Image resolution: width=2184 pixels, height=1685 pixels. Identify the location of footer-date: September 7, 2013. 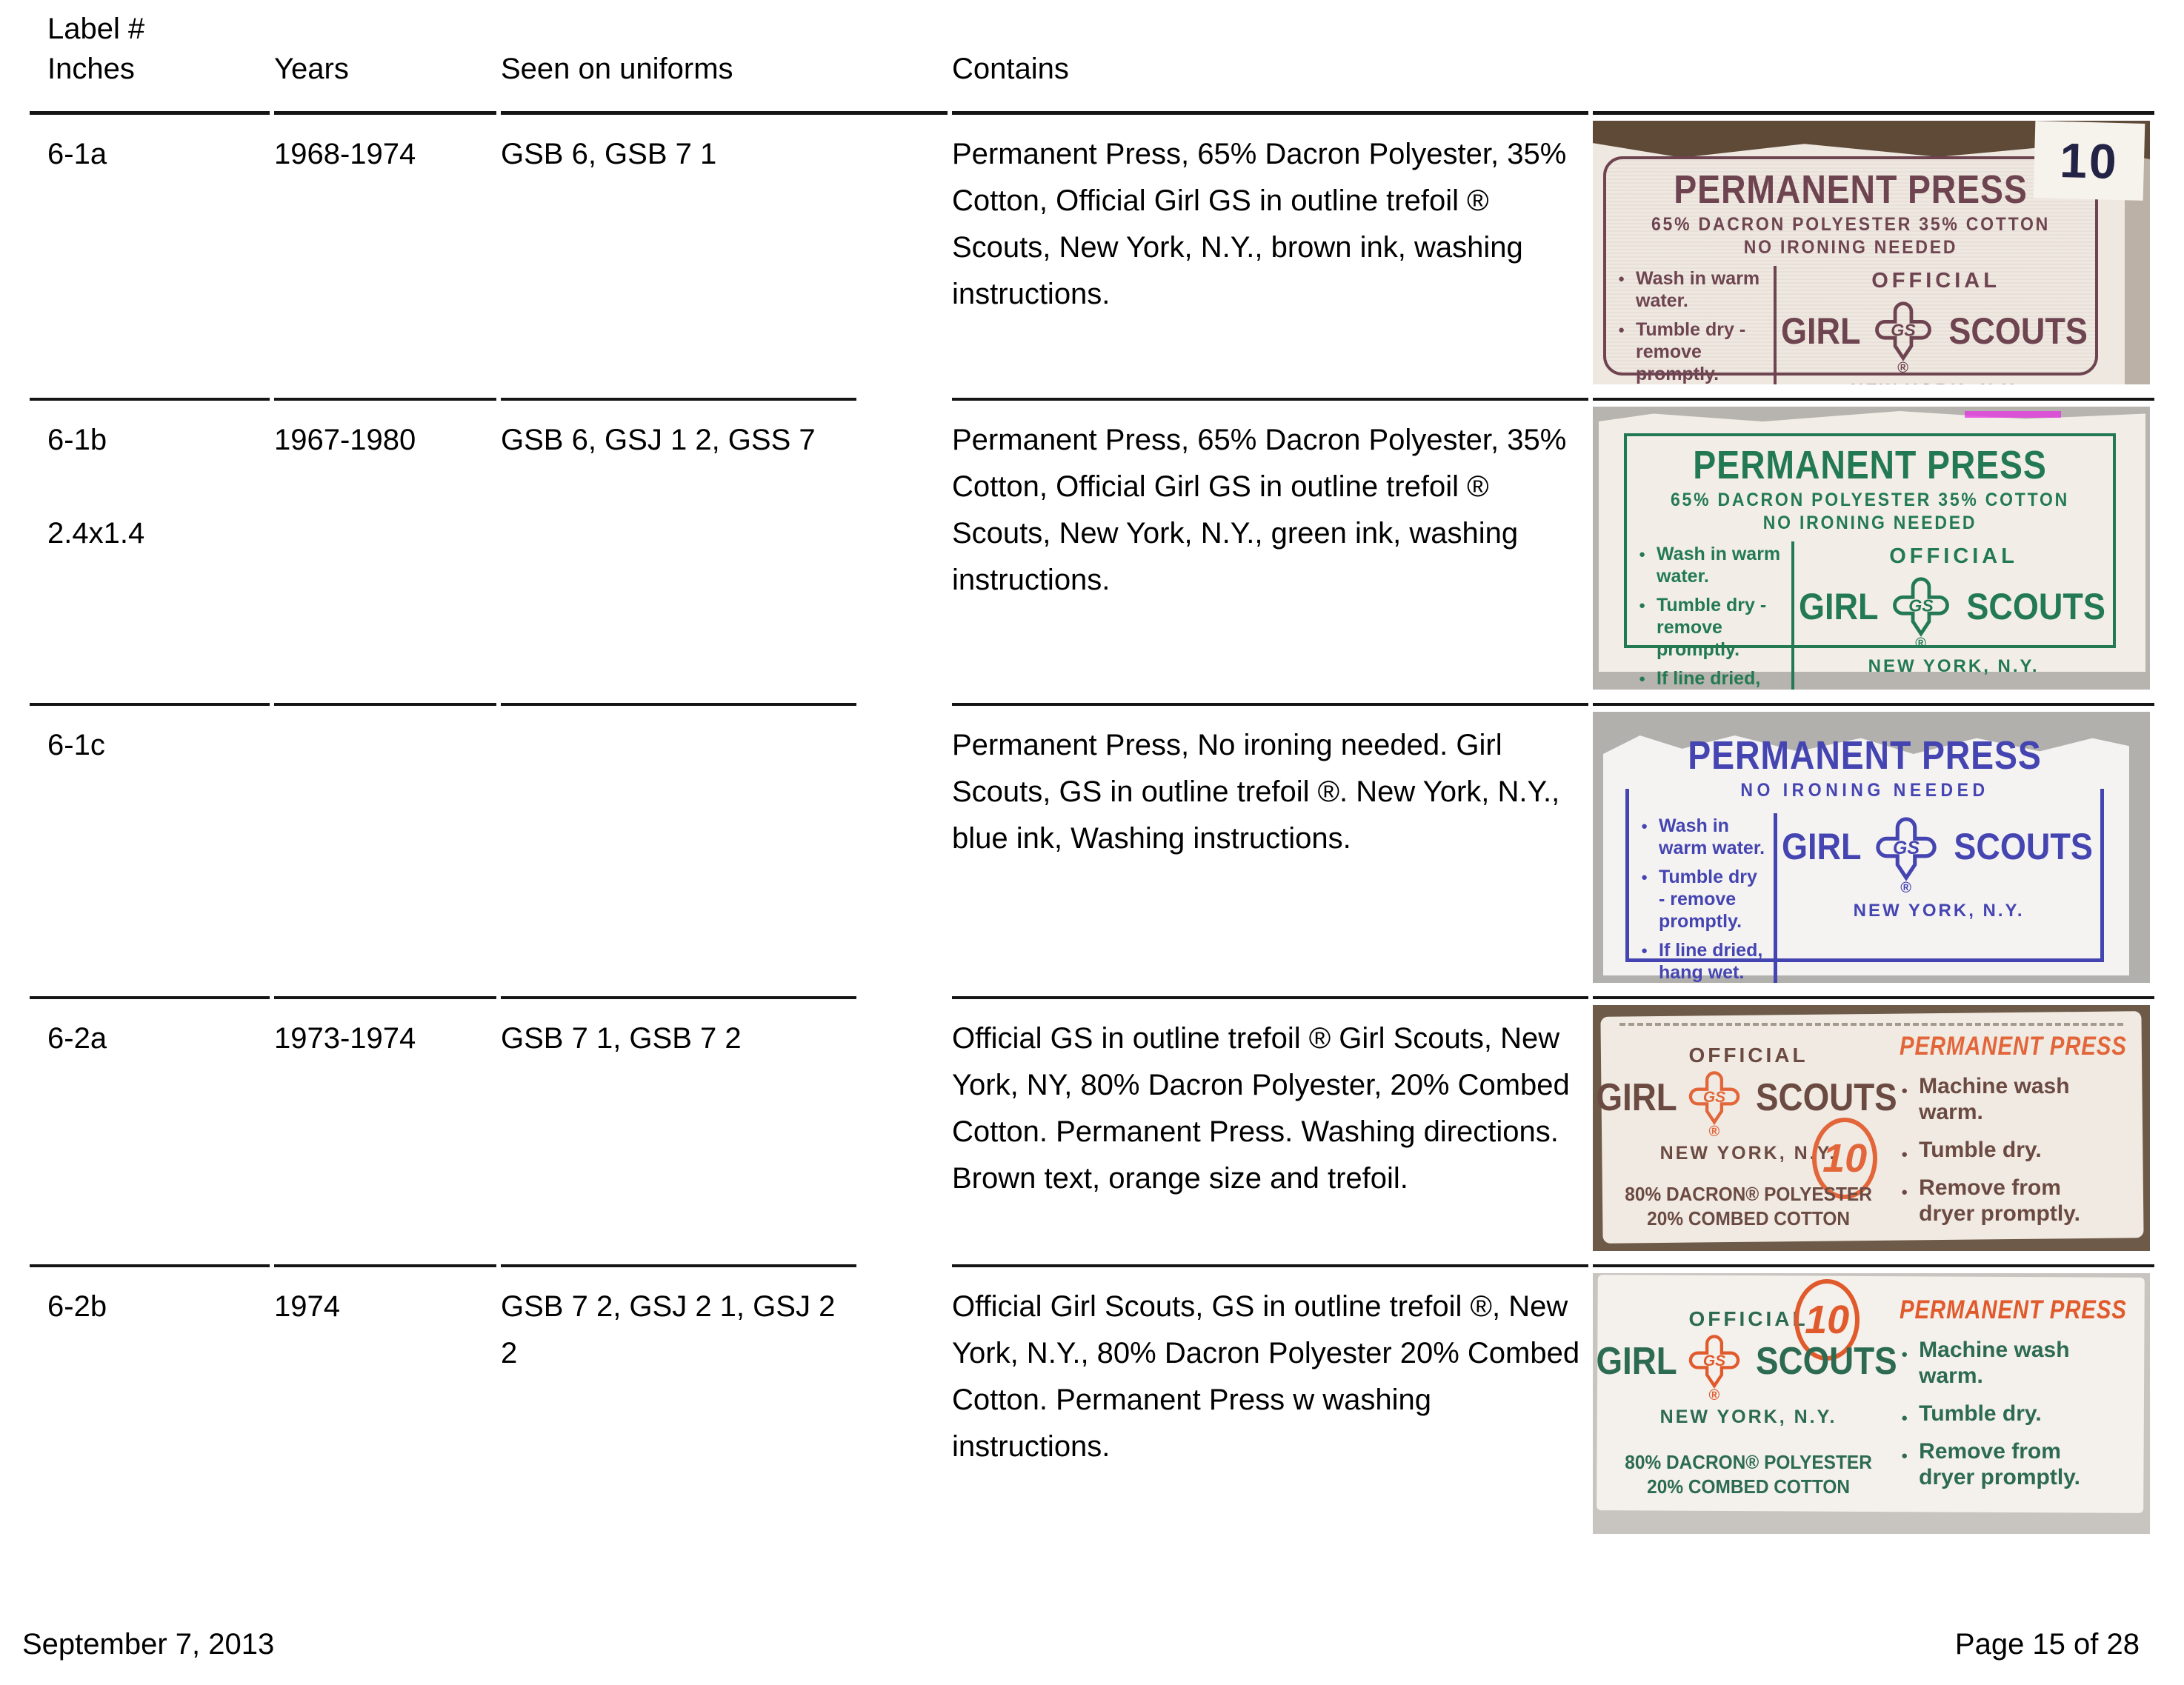
(148, 1645).